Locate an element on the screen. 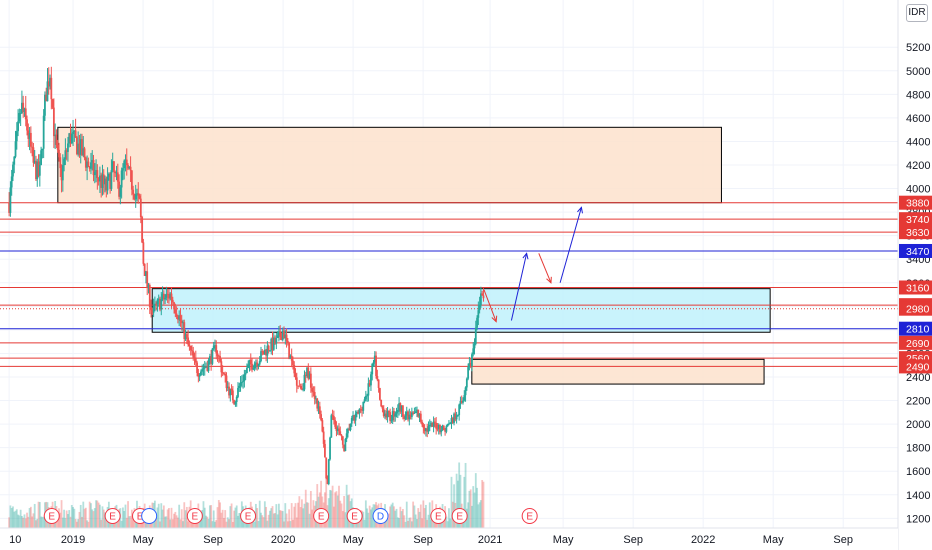  currency-badge: IDR is located at coordinates (917, 13).